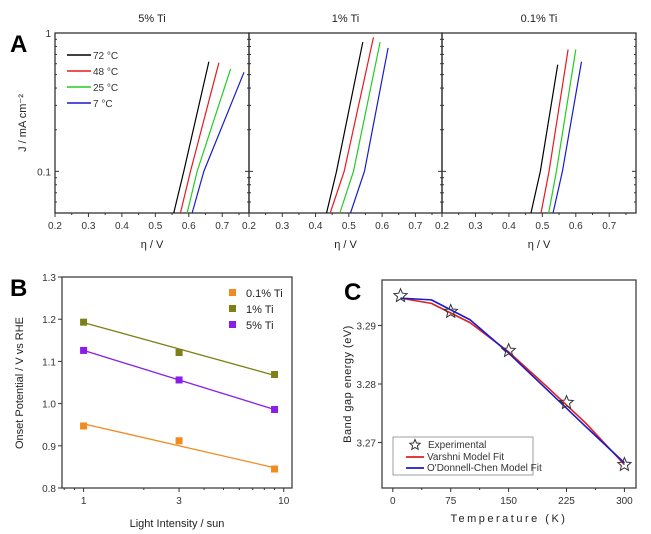  Describe the element at coordinates (105, 56) in the screenshot. I see `legend-label: 72 °C` at that location.